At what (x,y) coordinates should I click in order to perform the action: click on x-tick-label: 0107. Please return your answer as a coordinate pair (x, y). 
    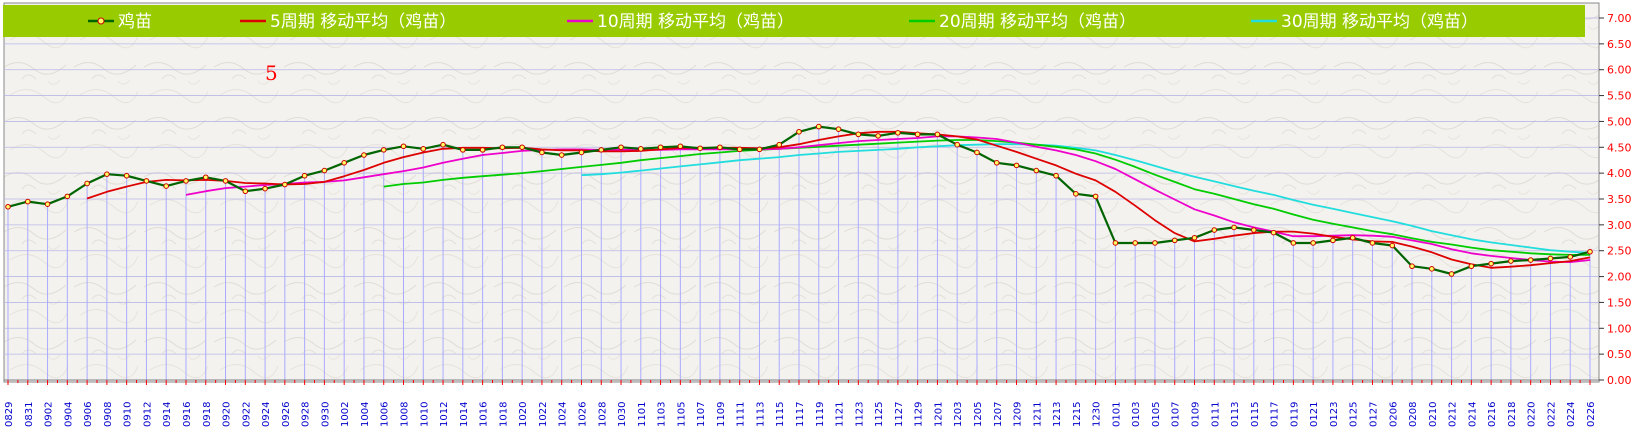
    Looking at the image, I should click on (1176, 414).